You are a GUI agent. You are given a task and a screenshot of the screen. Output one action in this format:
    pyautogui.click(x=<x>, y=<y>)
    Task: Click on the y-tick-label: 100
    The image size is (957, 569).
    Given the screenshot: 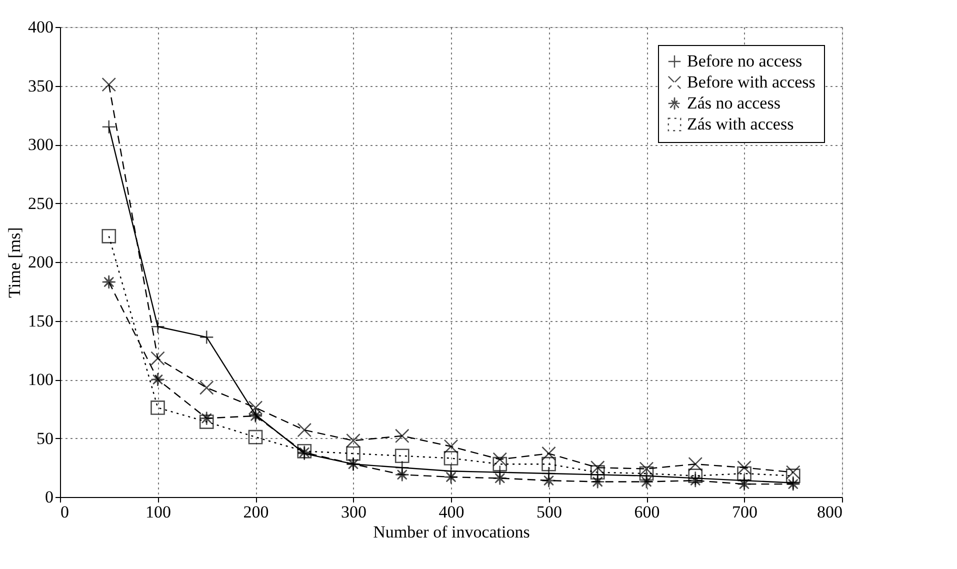 What is the action you would take?
    pyautogui.click(x=41, y=379)
    